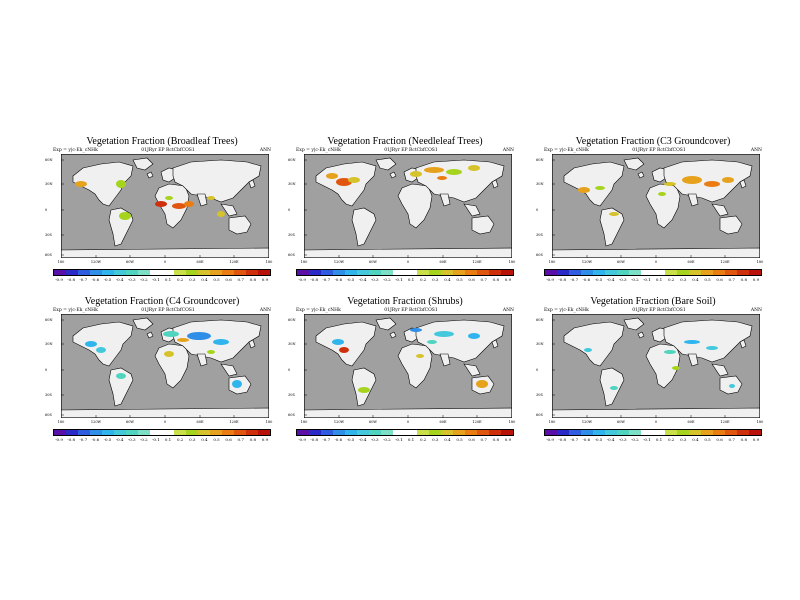  What do you see at coordinates (443, 262) in the screenshot?
I see `lon-label: 60E` at bounding box center [443, 262].